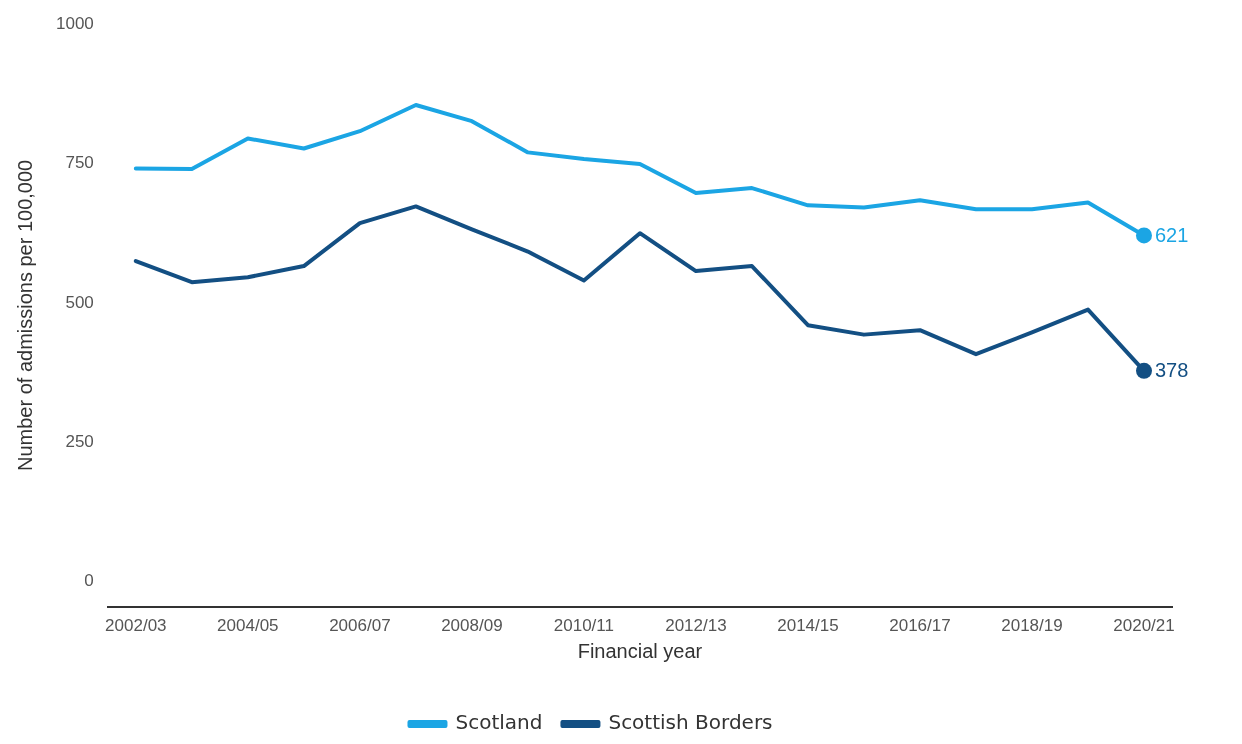 This screenshot has width=1242, height=744. Describe the element at coordinates (79, 441) in the screenshot. I see `y-tick-label: 250` at that location.